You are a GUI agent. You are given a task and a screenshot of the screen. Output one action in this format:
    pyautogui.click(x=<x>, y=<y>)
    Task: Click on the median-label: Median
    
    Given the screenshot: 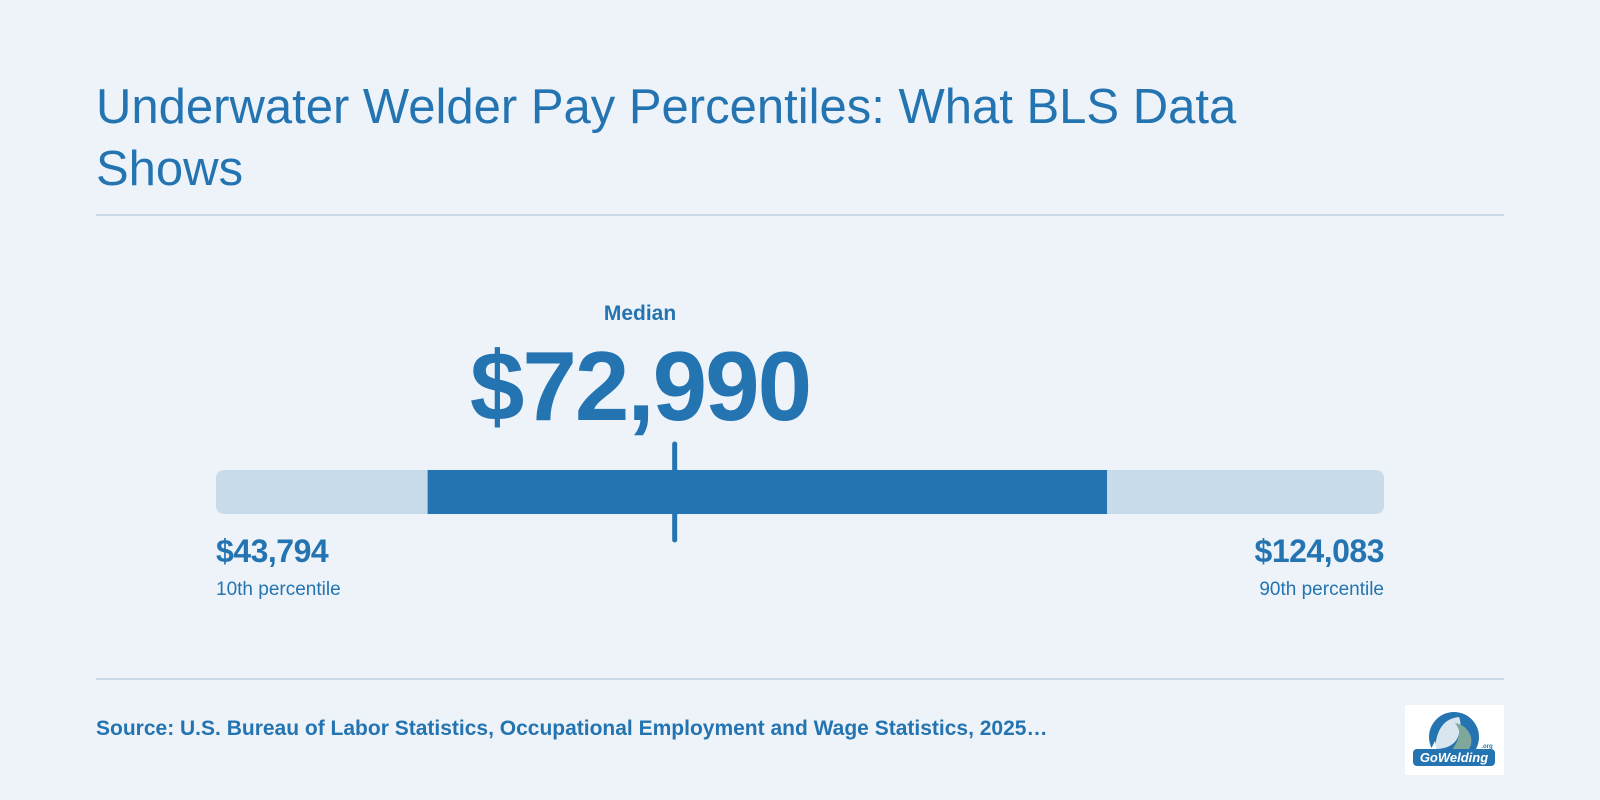 What is the action you would take?
    pyautogui.click(x=640, y=313)
    